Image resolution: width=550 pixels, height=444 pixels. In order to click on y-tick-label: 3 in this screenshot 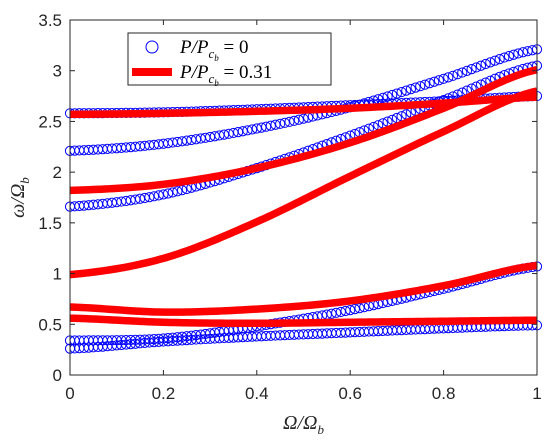, I will do `click(57, 71)`.